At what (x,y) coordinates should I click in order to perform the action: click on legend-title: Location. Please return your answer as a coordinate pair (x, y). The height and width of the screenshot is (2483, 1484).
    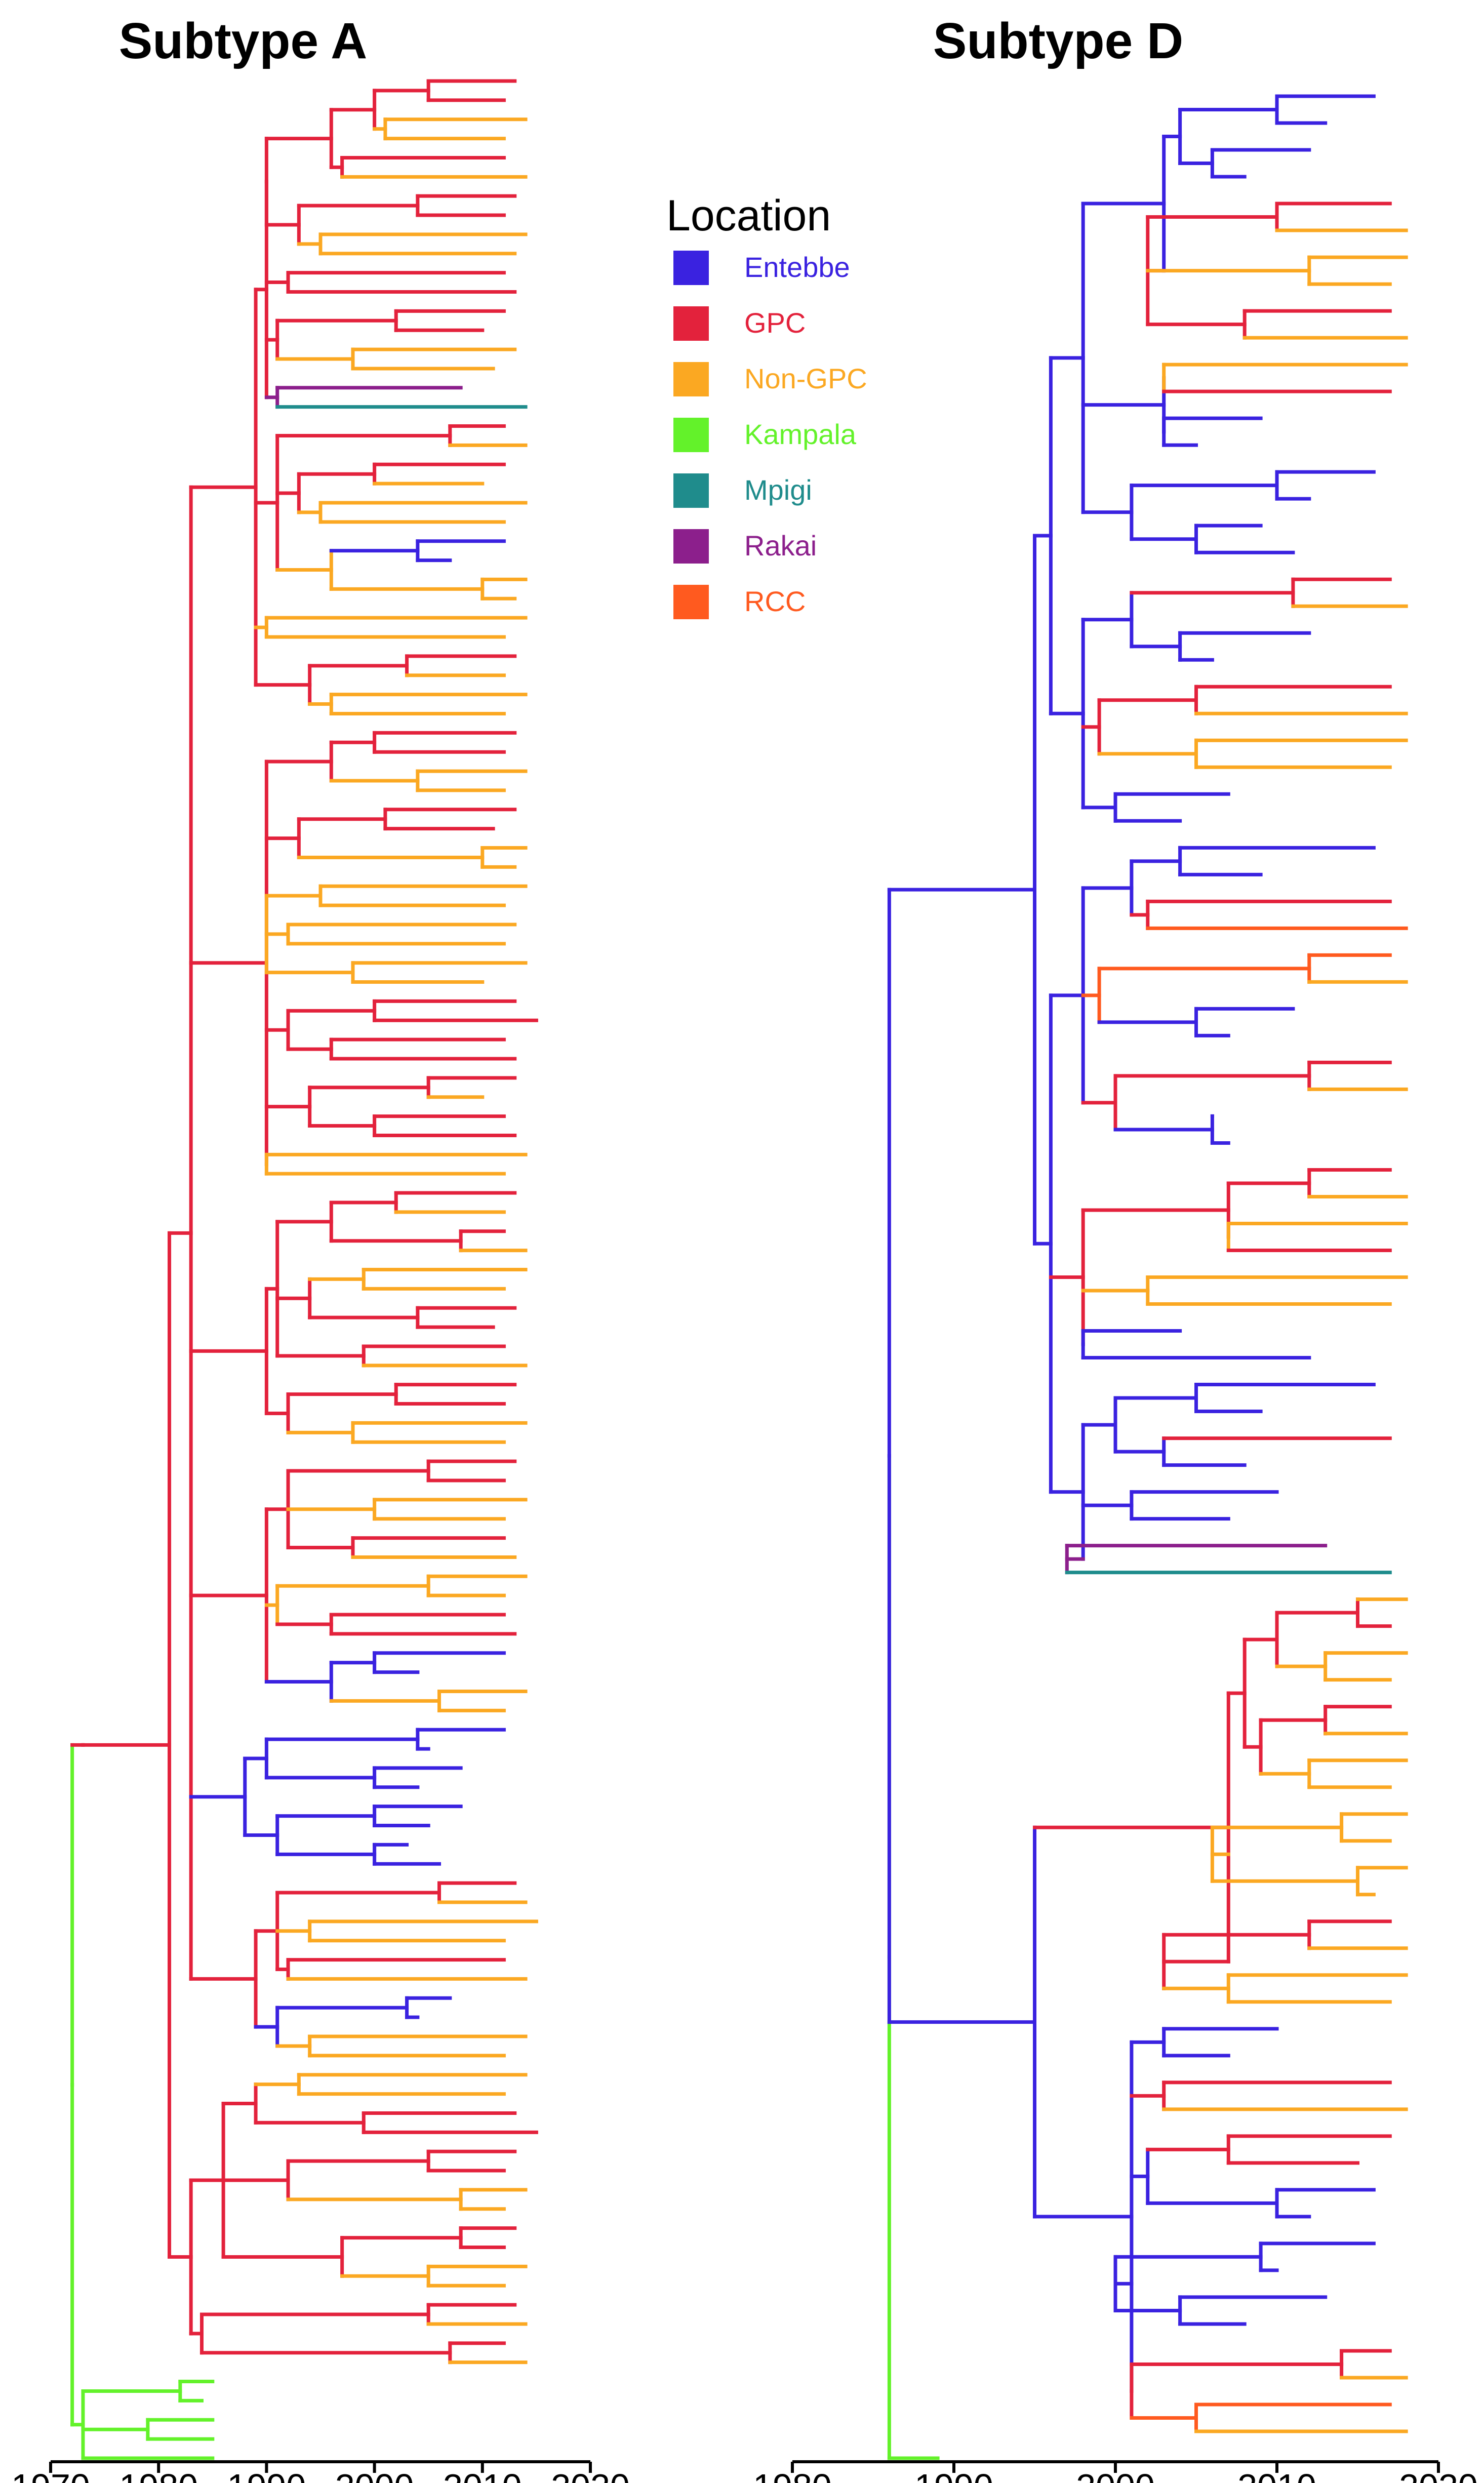
    Looking at the image, I should click on (748, 215).